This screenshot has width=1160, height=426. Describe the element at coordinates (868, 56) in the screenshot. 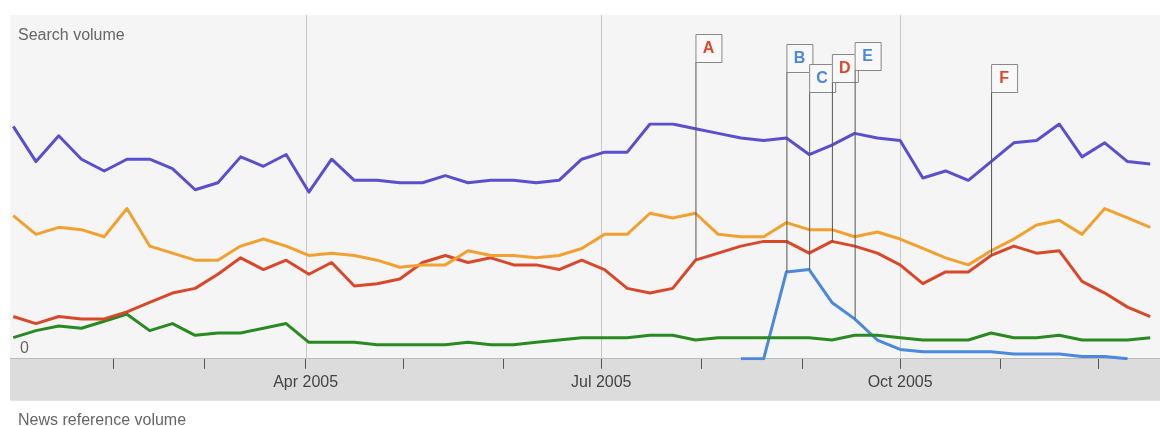

I see `annotation: E` at that location.